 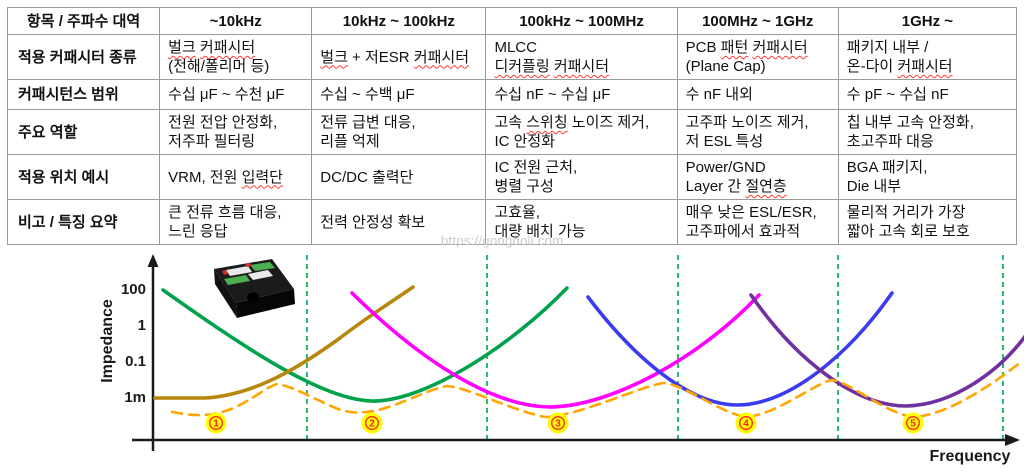 What do you see at coordinates (581, 94) in the screenshot?
I see `table-cell: 수십 nF ~ 수십 μF` at bounding box center [581, 94].